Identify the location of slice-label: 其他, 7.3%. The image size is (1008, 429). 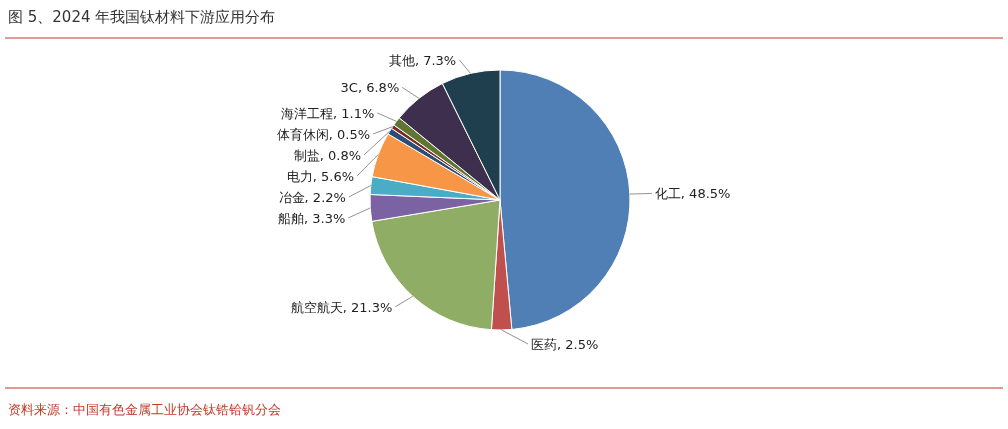
(422, 60).